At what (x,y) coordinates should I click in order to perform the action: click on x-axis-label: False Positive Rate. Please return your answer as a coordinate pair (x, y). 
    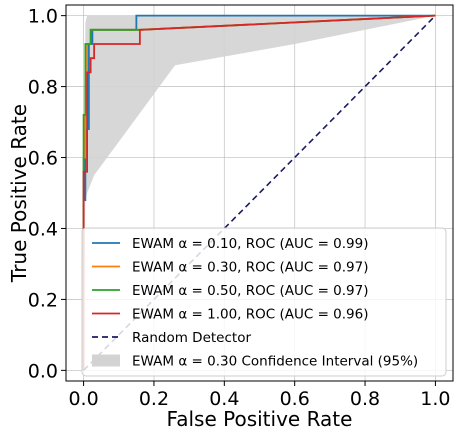
    Looking at the image, I should click on (260, 419).